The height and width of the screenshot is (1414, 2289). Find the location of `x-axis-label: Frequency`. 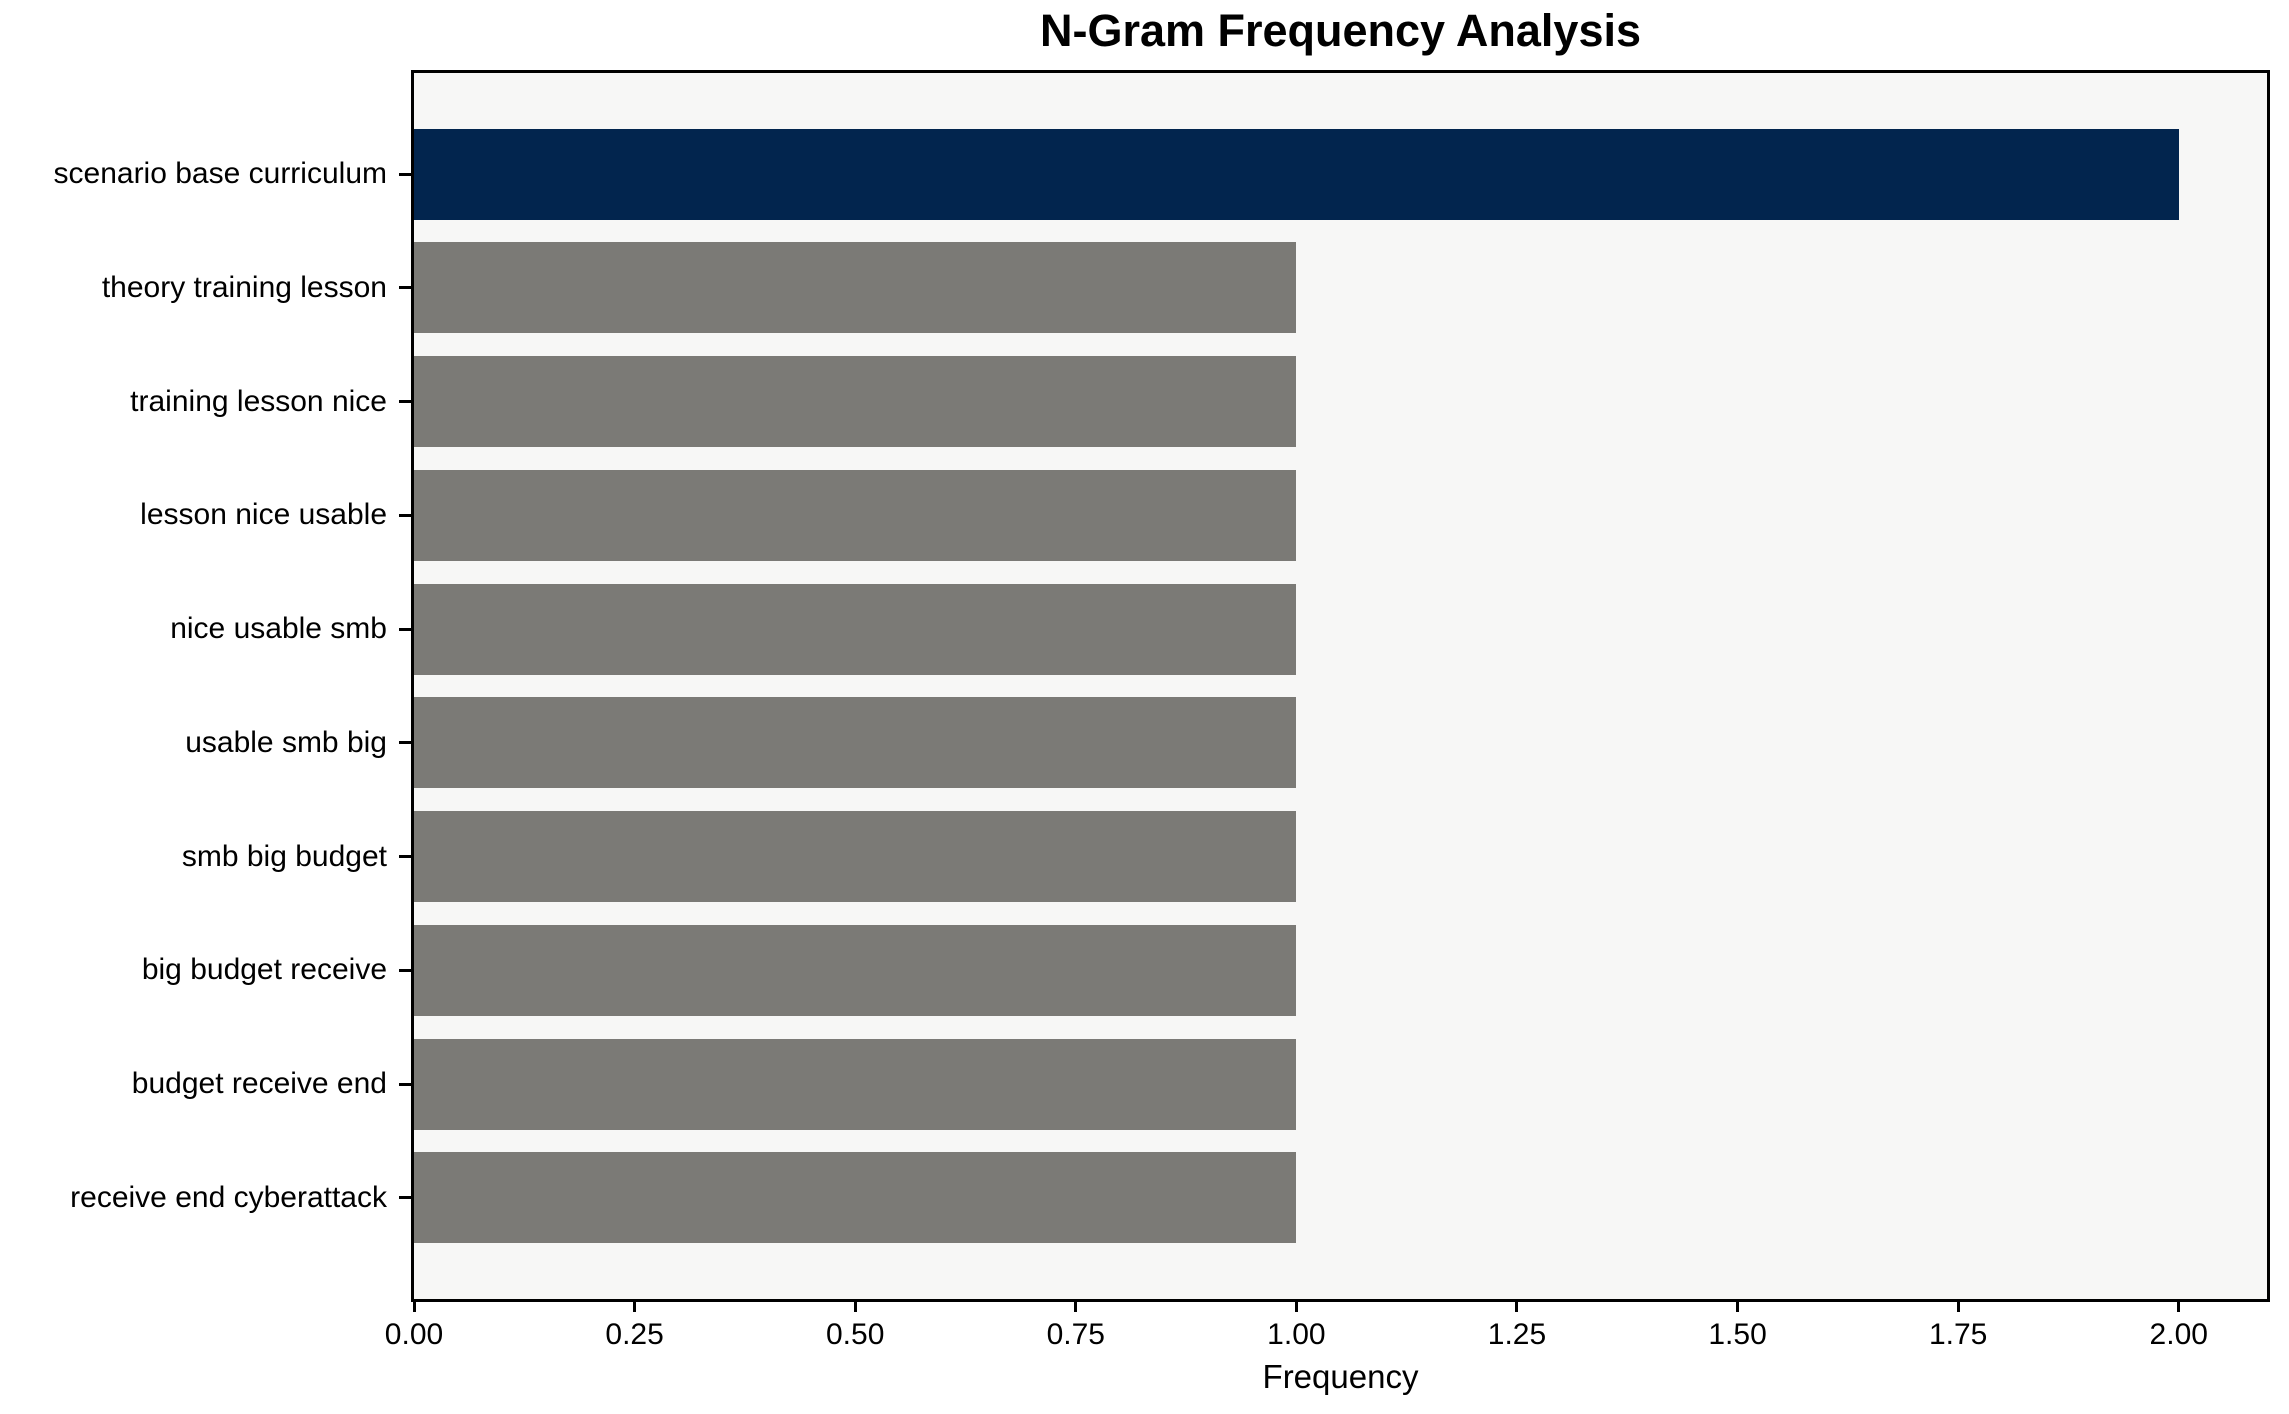

x-axis-label: Frequency is located at coordinates (1340, 1376).